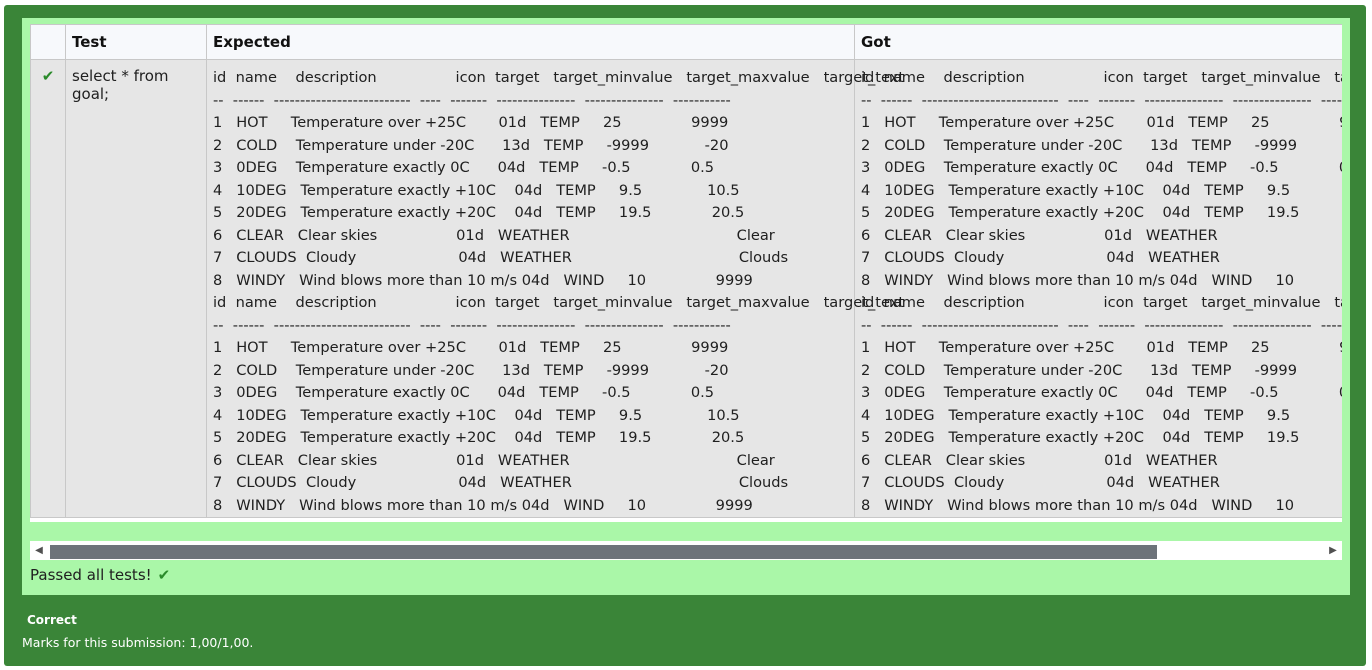 The width and height of the screenshot is (1372, 670). What do you see at coordinates (138, 642) in the screenshot?
I see `marks-text: Marks for this submission: 1,00/1,00.` at bounding box center [138, 642].